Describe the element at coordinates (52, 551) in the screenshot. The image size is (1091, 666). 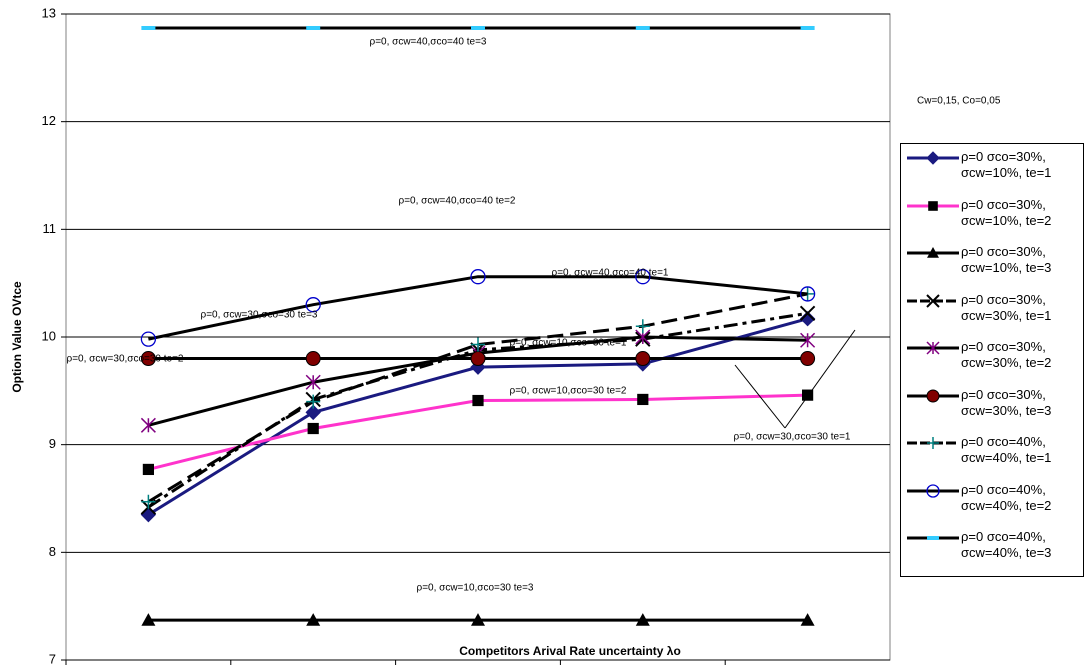
I see `y-tick-label: 8` at that location.